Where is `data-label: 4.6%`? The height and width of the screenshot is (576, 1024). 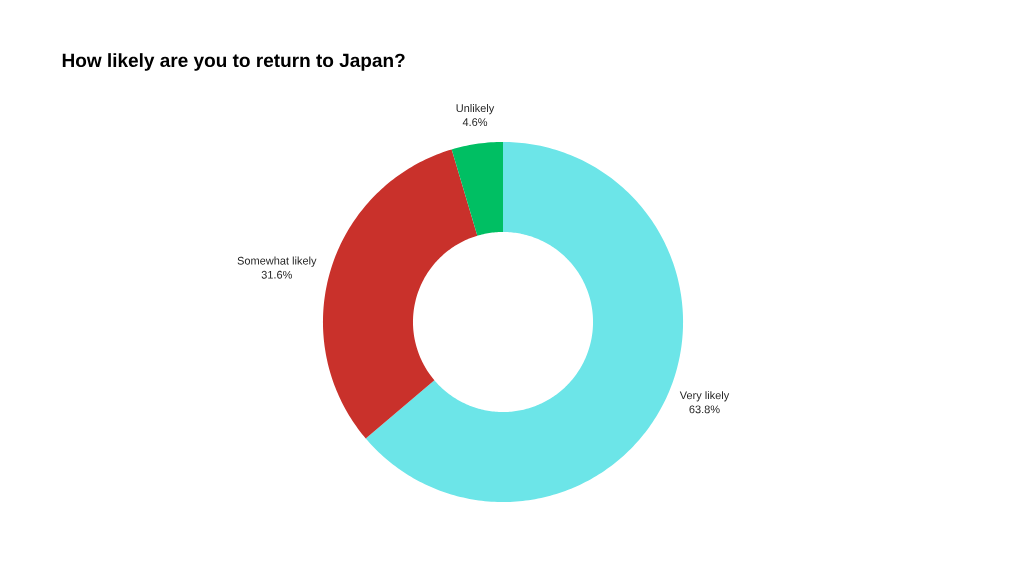 data-label: 4.6% is located at coordinates (475, 122).